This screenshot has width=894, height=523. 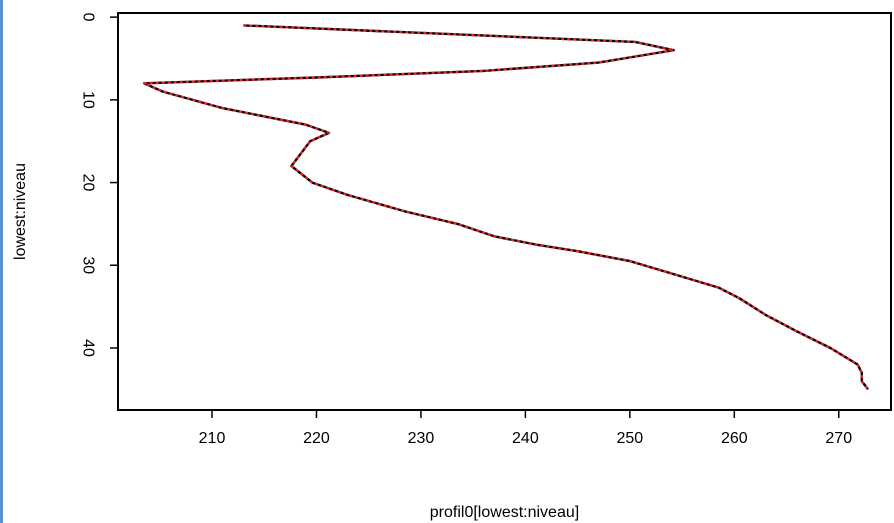 What do you see at coordinates (1, 261) in the screenshot?
I see `window-edge-accent` at bounding box center [1, 261].